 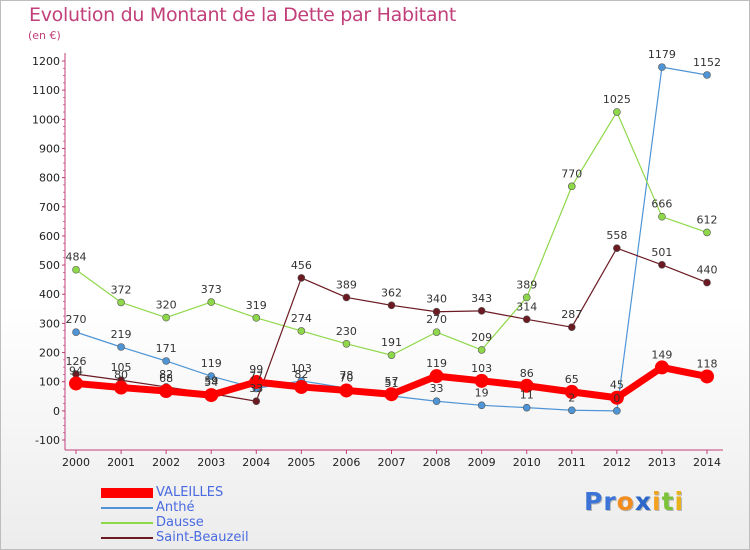 What do you see at coordinates (661, 204) in the screenshot?
I see `data-label: 666` at bounding box center [661, 204].